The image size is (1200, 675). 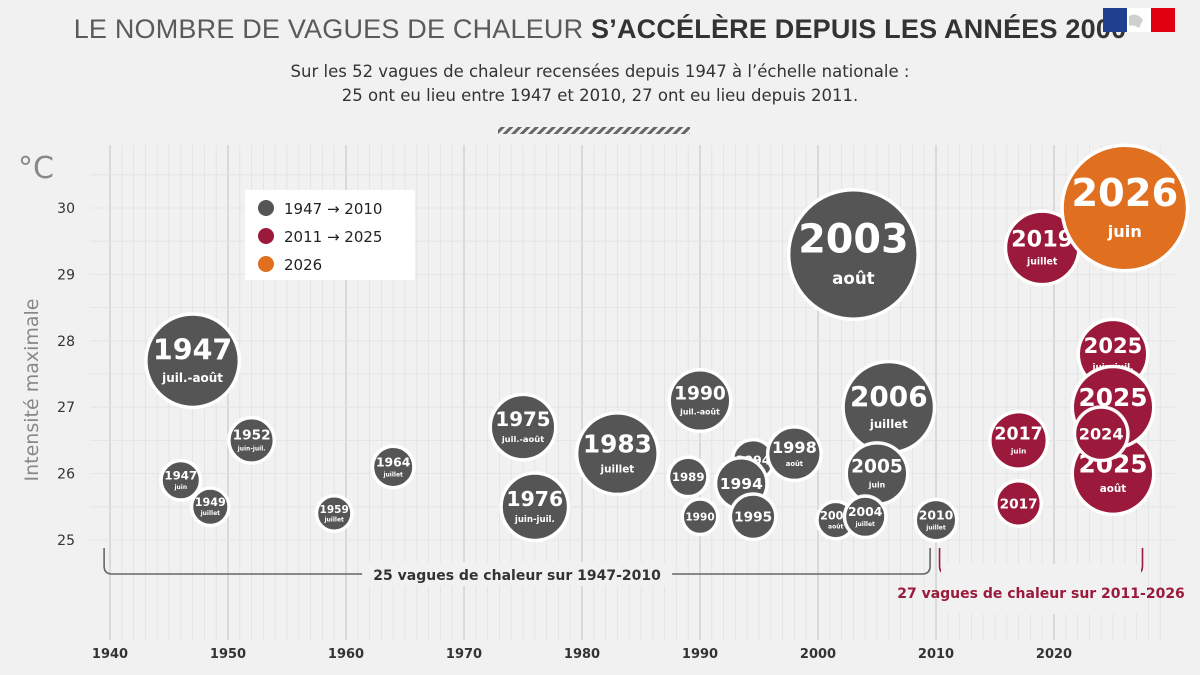 I want to click on bubble-2026: 2026 juin, so click(x=1125, y=208).